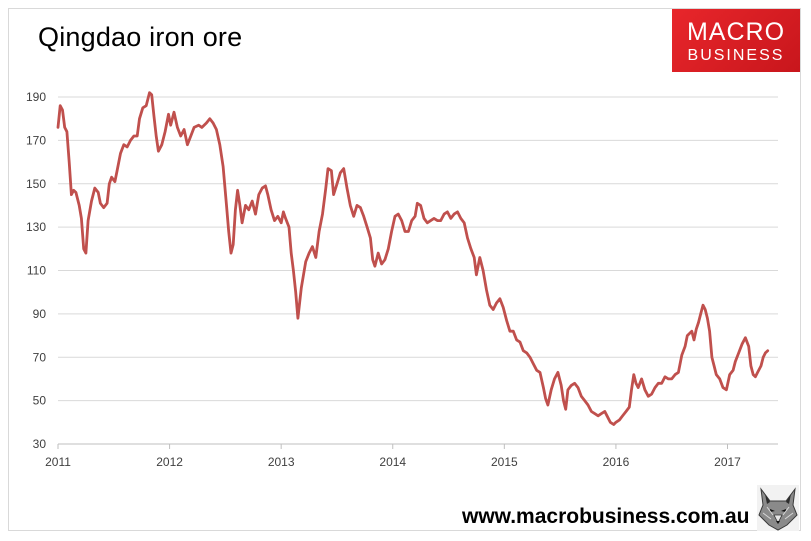 Image resolution: width=811 pixels, height=541 pixels. I want to click on y-tick-label: 110, so click(36, 271).